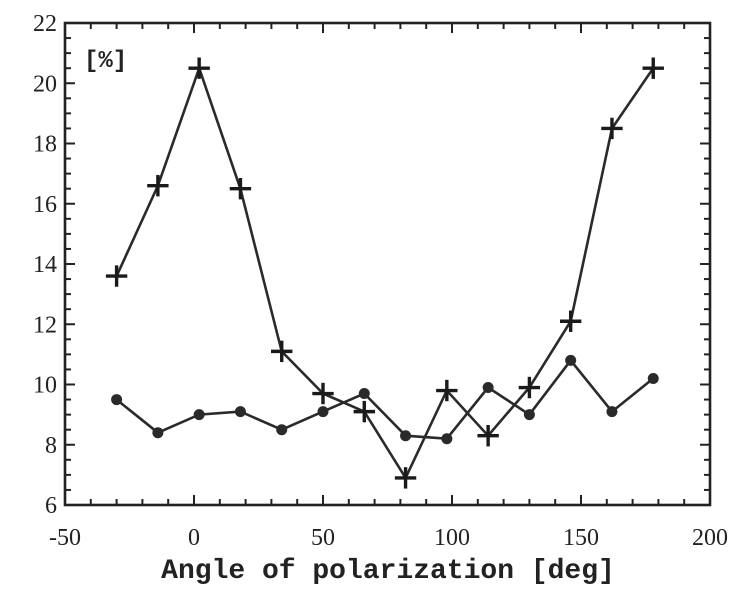  I want to click on series-2-circle, so click(385, 399).